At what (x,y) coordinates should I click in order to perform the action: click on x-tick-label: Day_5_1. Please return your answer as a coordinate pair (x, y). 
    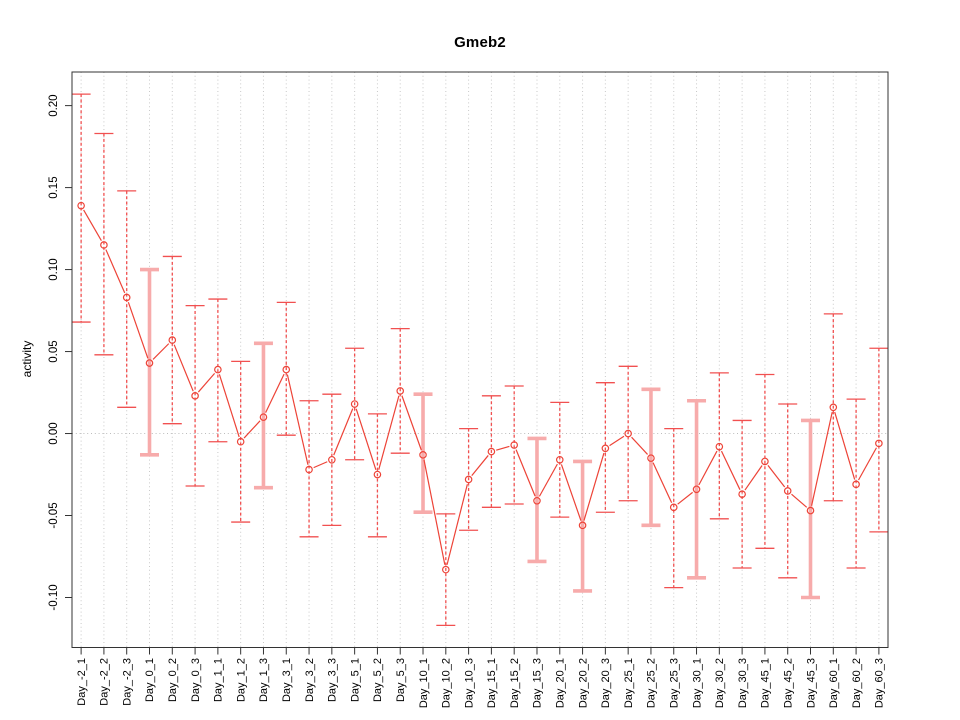
    Looking at the image, I should click on (355, 680).